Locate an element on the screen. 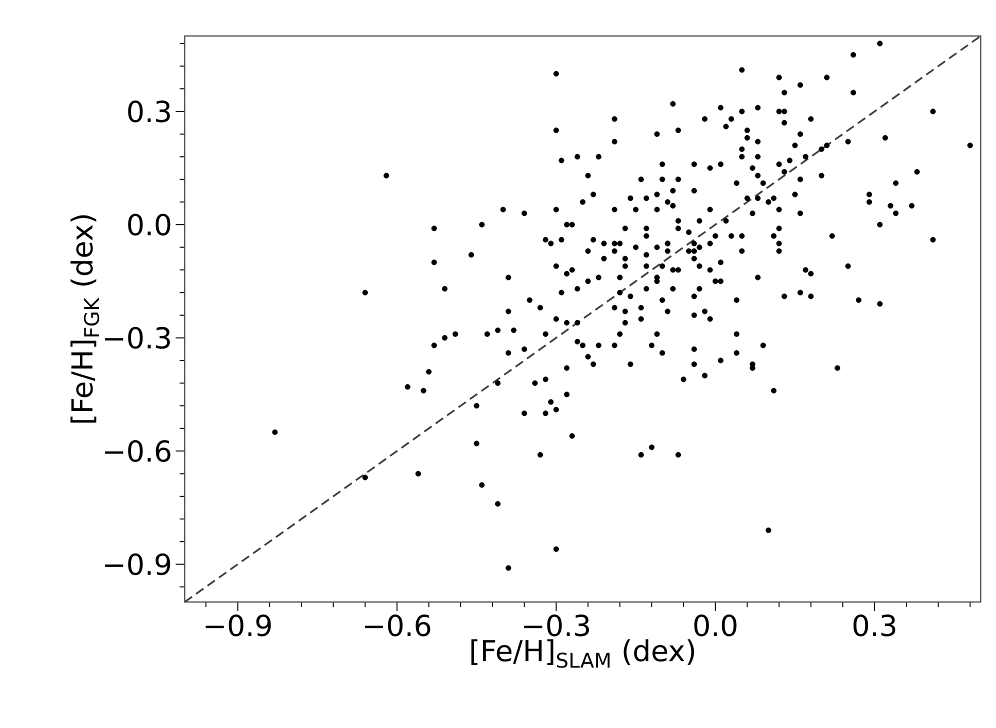 The height and width of the screenshot is (728, 996). y-axis-title: [Fe/H]$_{FGK}$ (dex) is located at coordinates (85, 319).